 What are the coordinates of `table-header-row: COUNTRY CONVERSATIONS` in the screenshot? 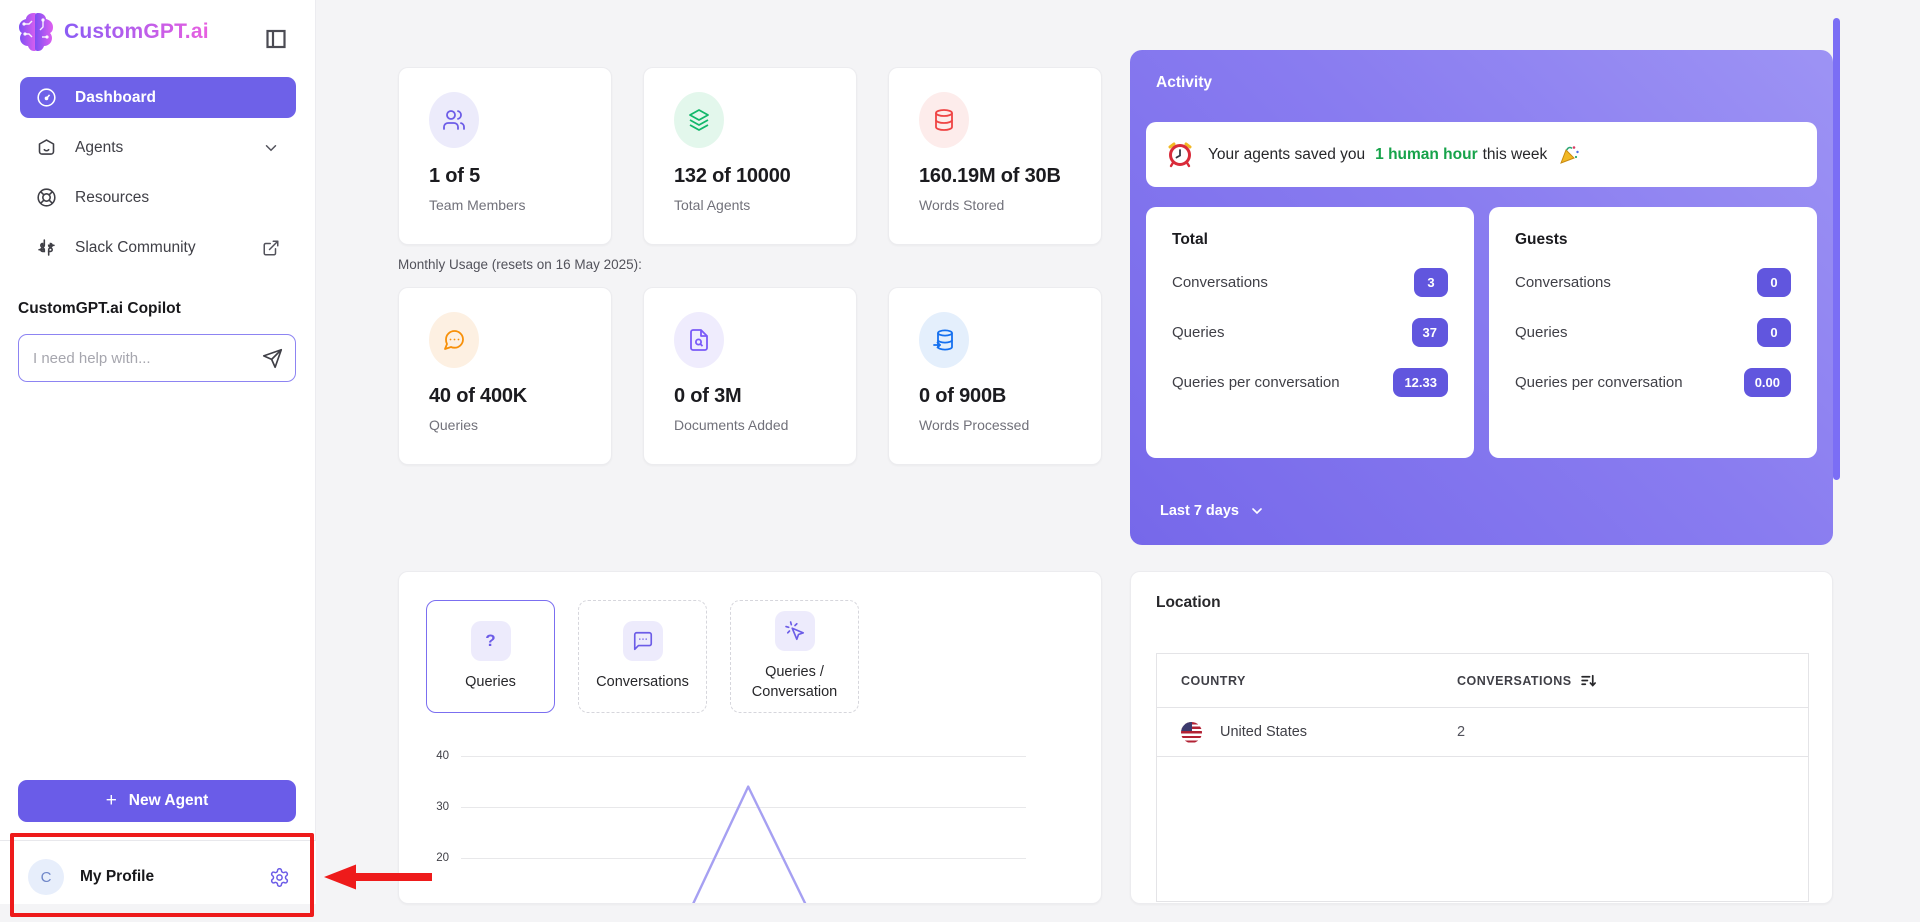 It's located at (1482, 681).